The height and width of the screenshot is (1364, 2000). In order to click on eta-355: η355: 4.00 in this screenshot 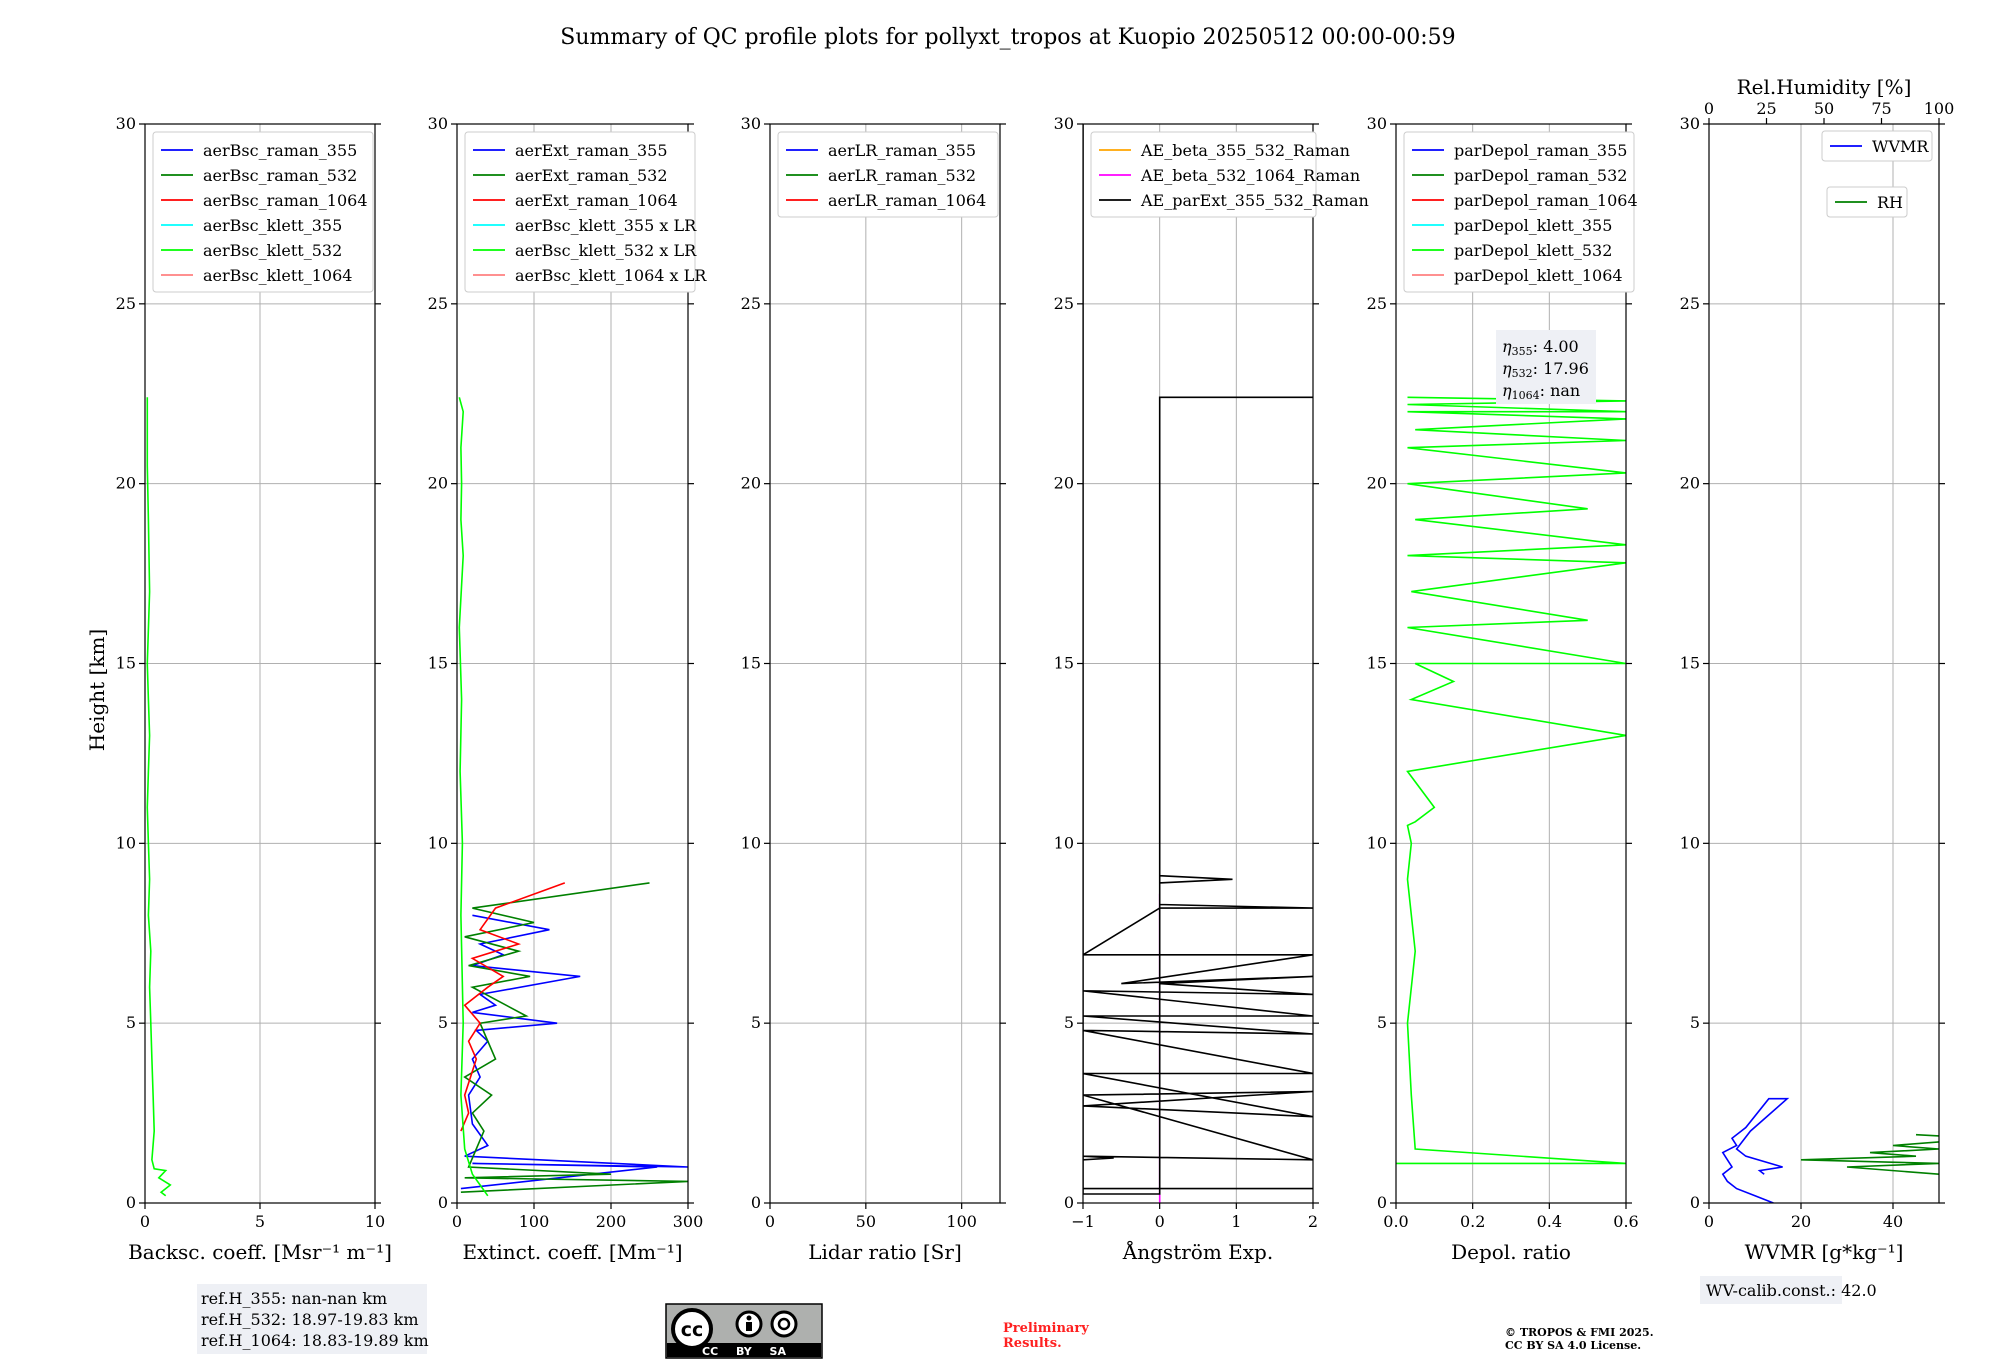, I will do `click(1540, 347)`.